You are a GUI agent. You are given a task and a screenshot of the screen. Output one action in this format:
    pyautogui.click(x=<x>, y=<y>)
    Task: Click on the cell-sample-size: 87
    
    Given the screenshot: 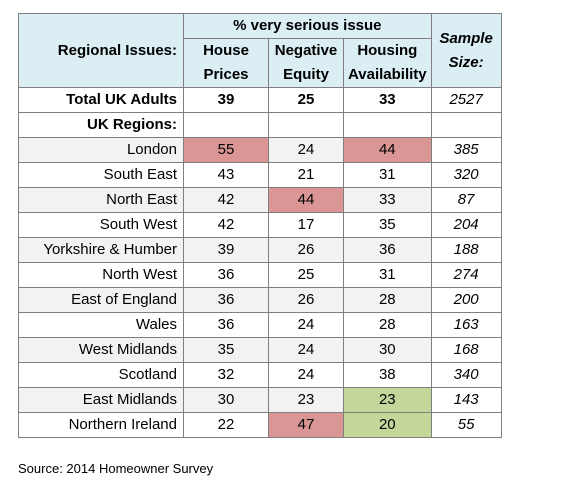 What is the action you would take?
    pyautogui.click(x=466, y=200)
    